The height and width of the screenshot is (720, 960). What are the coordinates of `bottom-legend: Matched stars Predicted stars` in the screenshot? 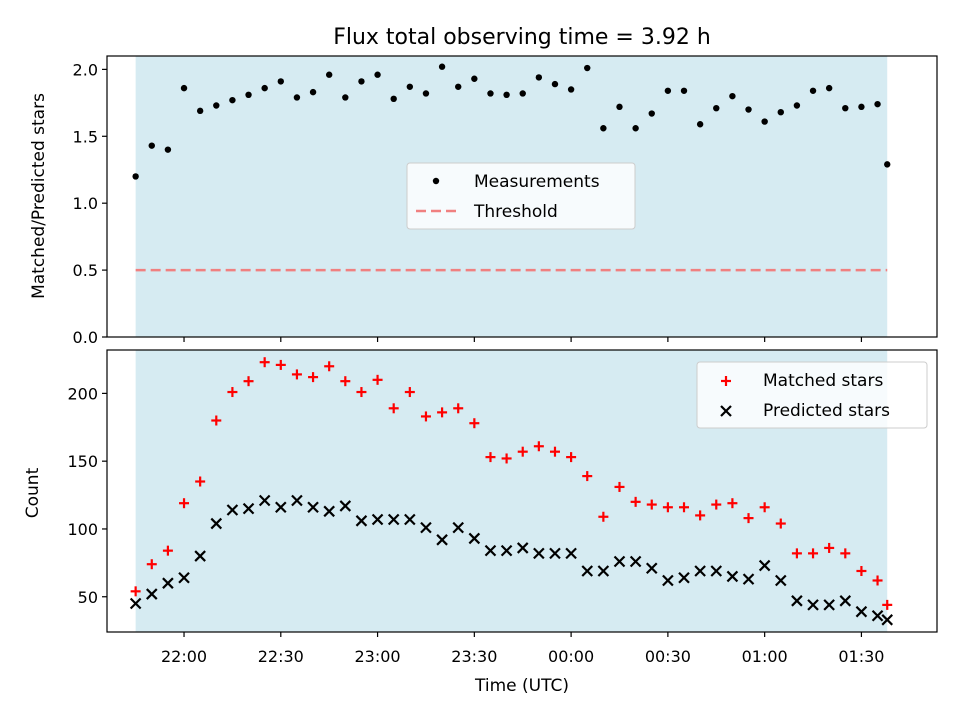 It's located at (812, 395).